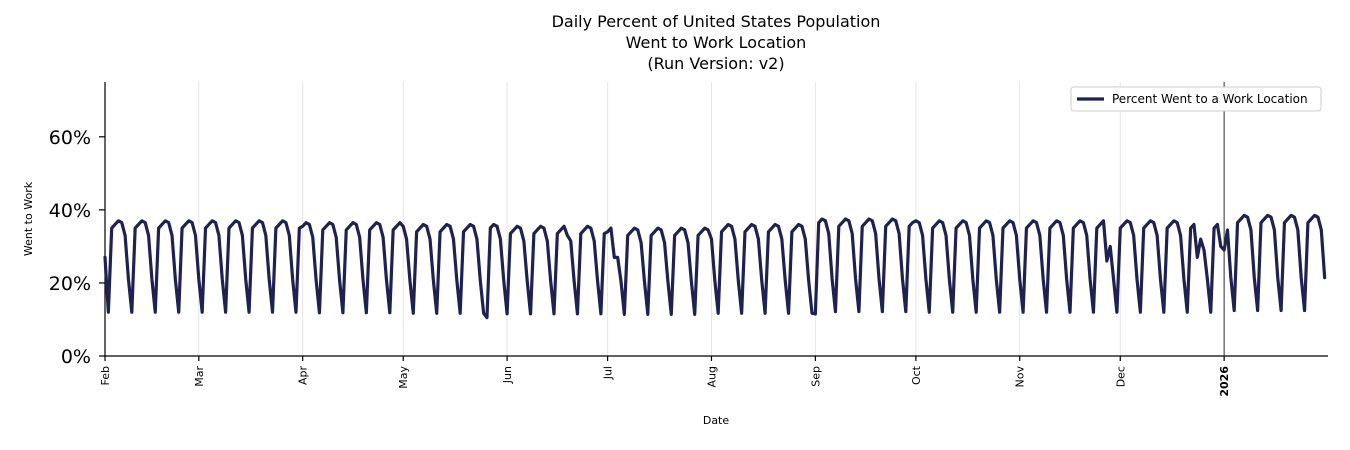  I want to click on x-axis: Feb Mar Apr May Jun Jul Aug Sep Oct Nov Dec 2026, so click(665, 376).